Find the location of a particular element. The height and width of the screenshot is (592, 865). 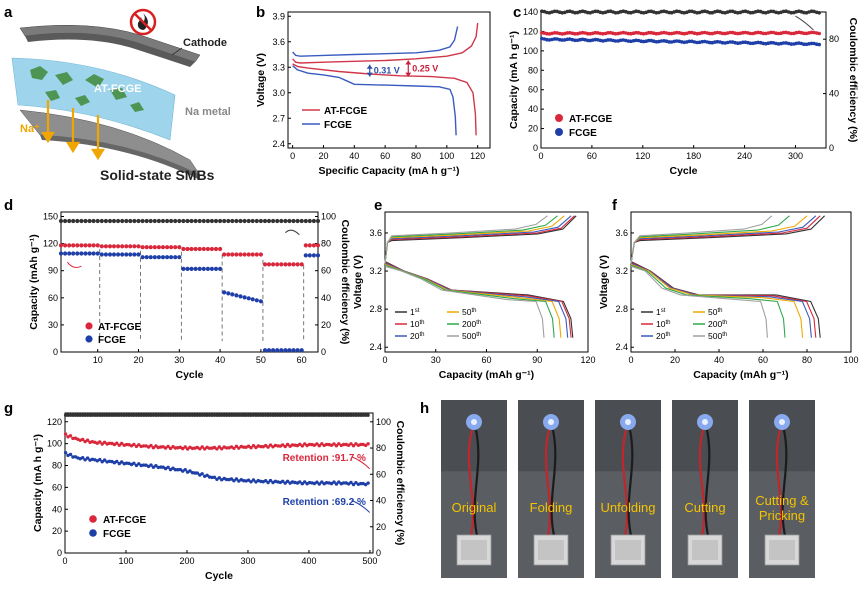

x-tick-label: 0 is located at coordinates (64, 561).